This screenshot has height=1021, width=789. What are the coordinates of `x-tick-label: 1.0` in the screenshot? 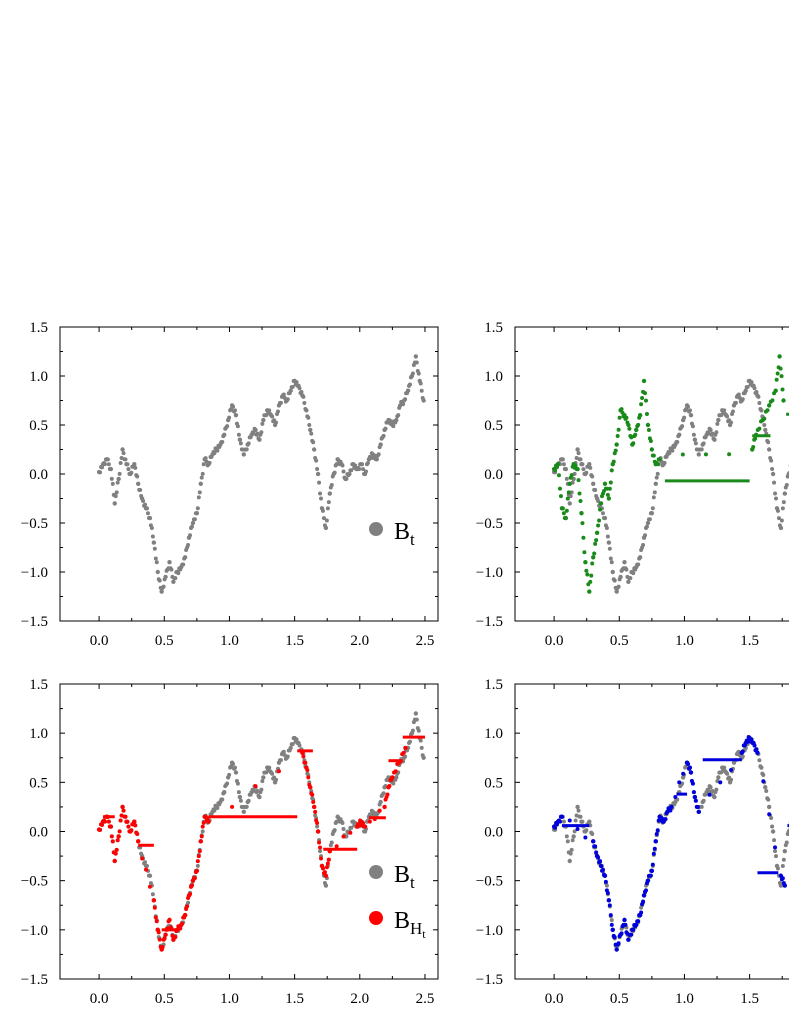 It's located at (684, 641).